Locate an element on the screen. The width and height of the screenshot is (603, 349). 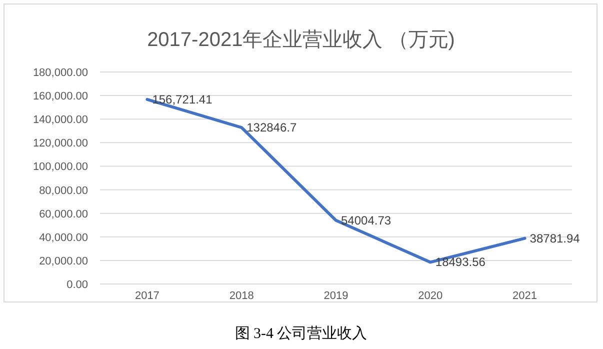
data-label: 18493.56 is located at coordinates (460, 262).